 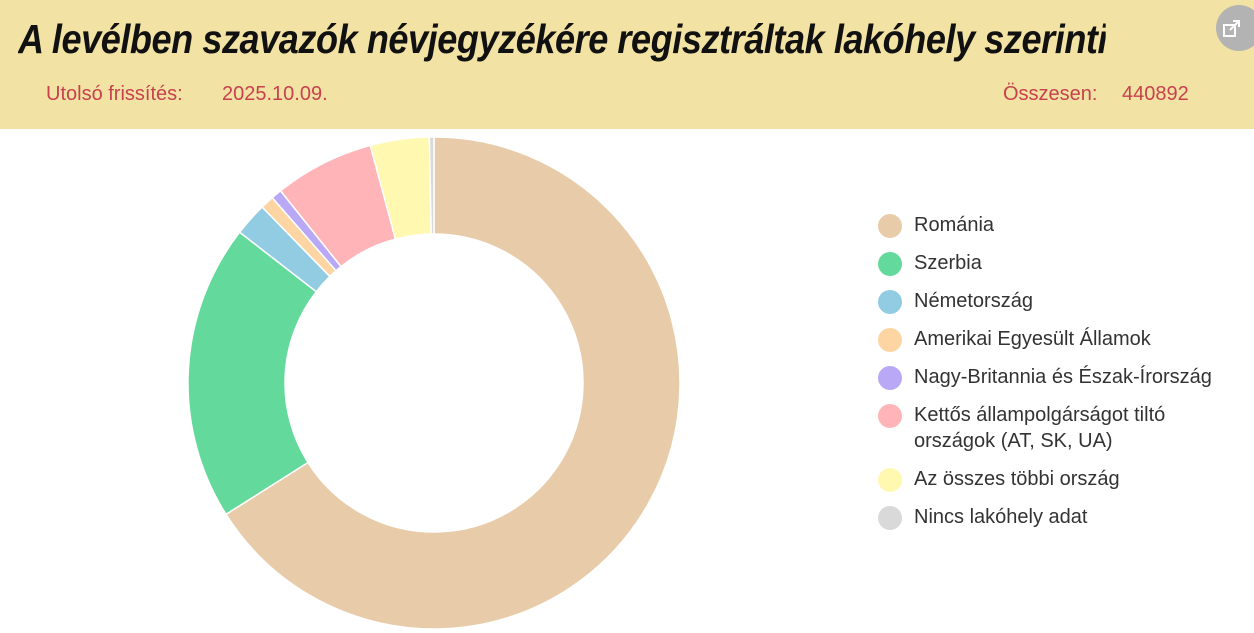 I want to click on legend-item: Románia, so click(x=1056, y=225).